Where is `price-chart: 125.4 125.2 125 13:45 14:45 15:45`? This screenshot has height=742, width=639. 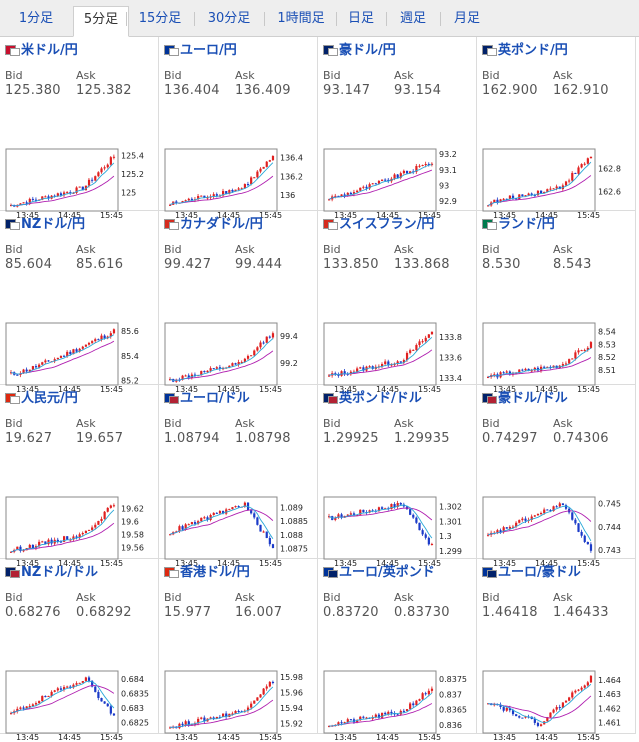
price-chart: 125.4 125.2 125 13:45 14:45 15:45 is located at coordinates (79, 183).